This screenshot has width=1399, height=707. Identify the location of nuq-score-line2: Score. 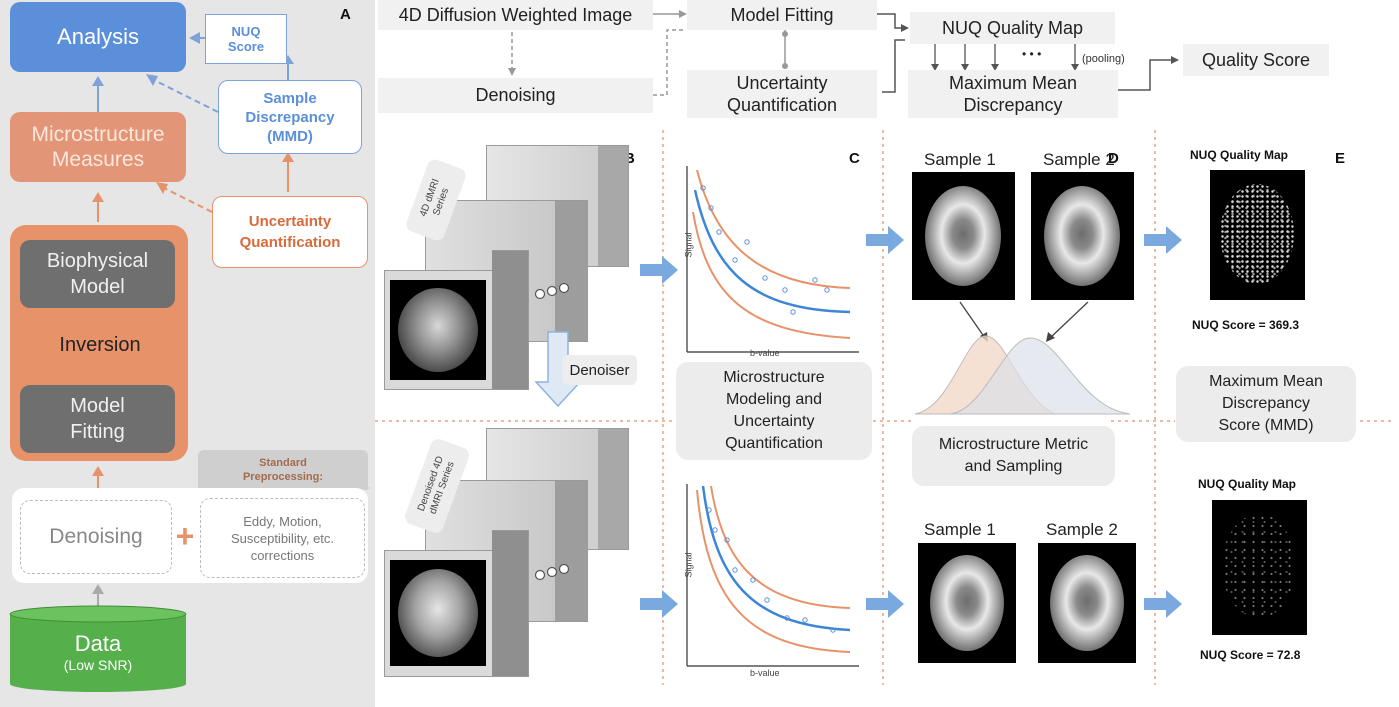
(246, 46).